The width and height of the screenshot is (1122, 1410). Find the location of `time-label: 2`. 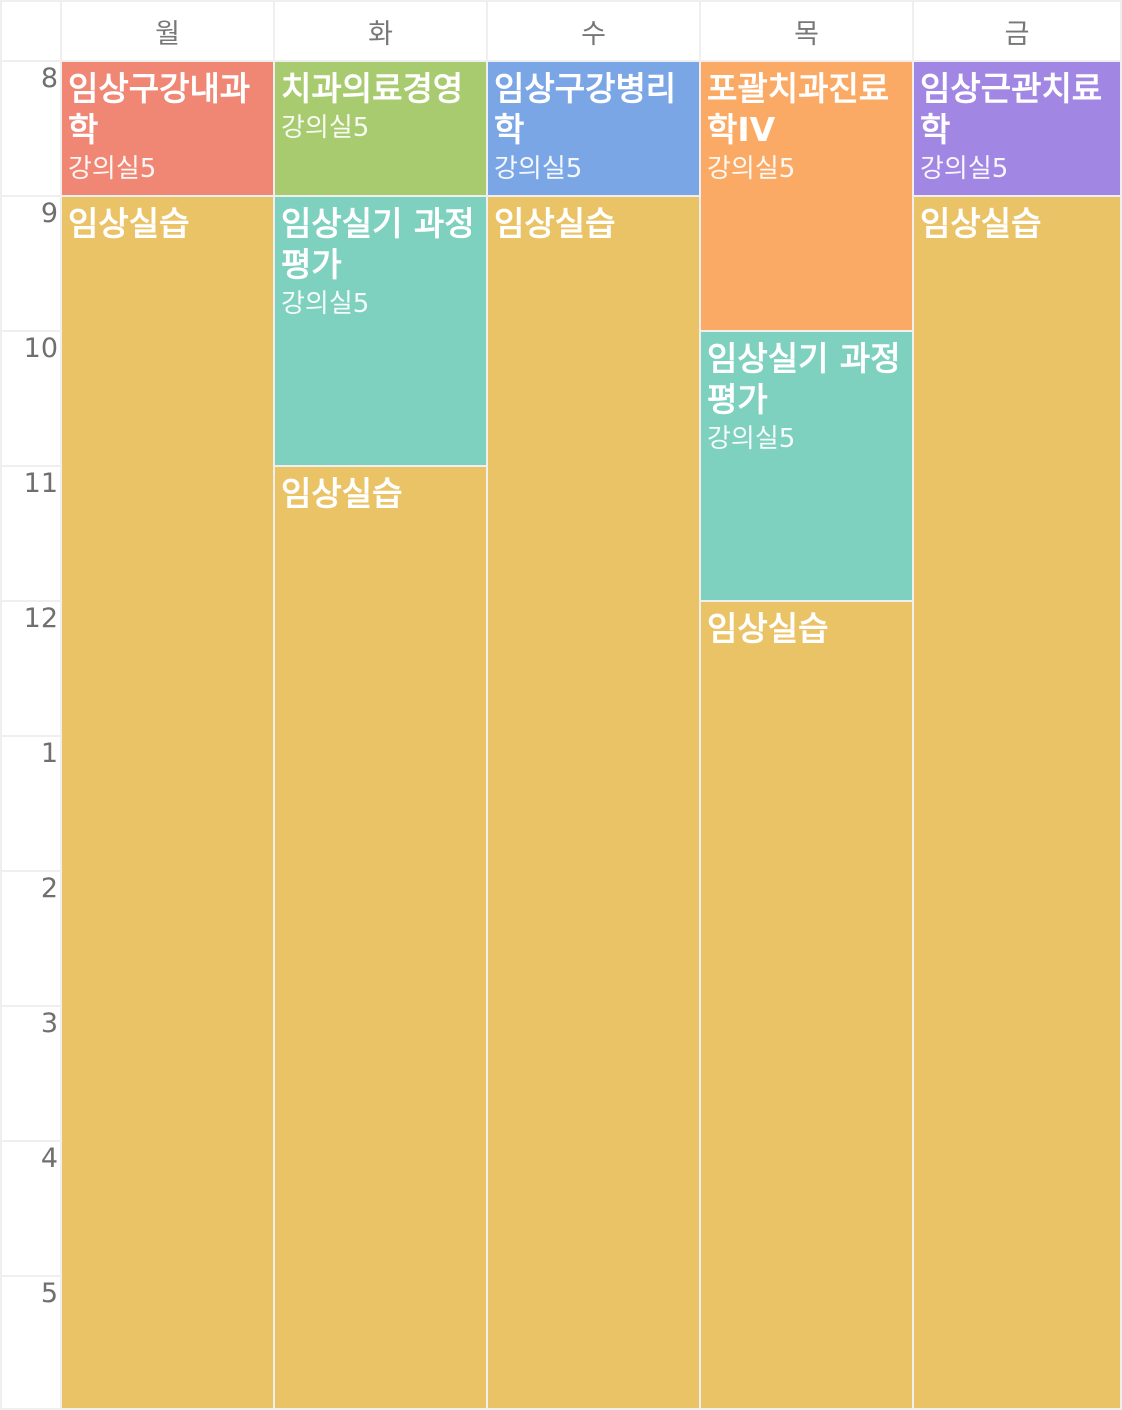

time-label: 2 is located at coordinates (49, 888).